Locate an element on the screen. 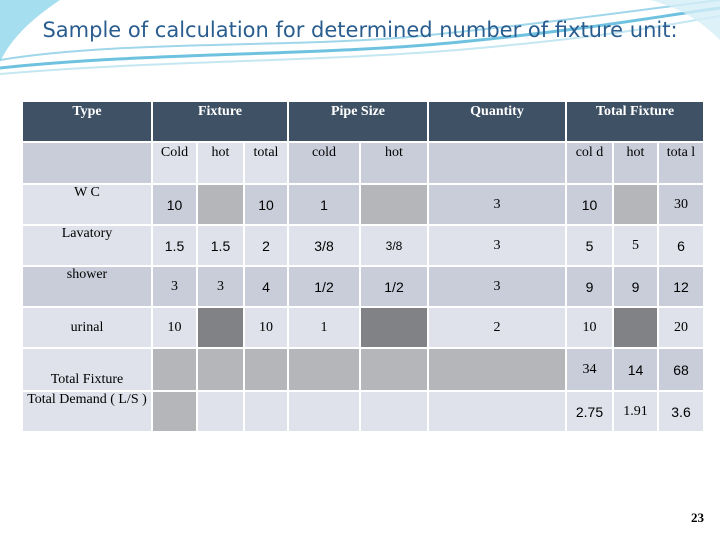  subheader-pipe-hot: hot is located at coordinates (394, 163).